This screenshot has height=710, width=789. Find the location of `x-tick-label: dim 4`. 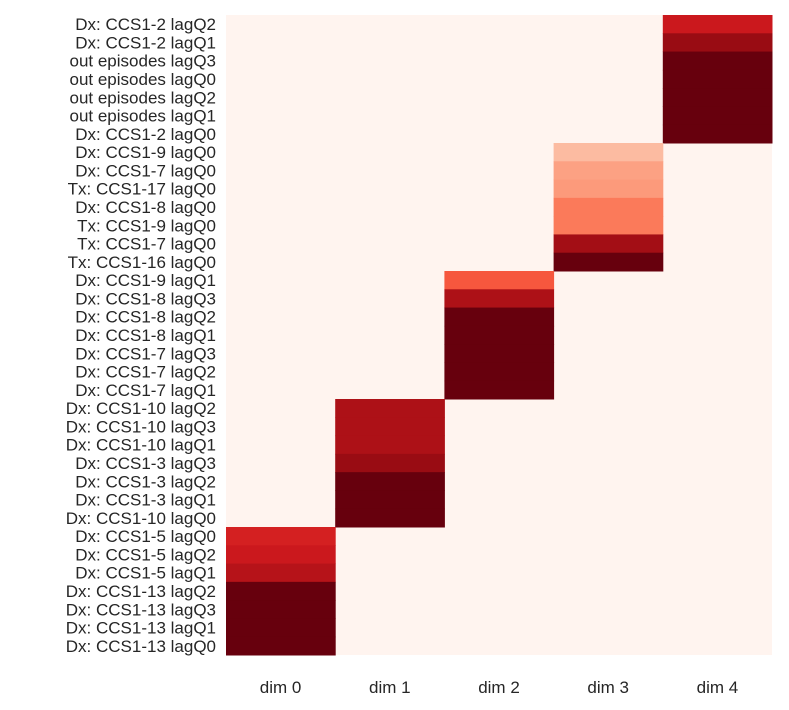

x-tick-label: dim 4 is located at coordinates (718, 687).